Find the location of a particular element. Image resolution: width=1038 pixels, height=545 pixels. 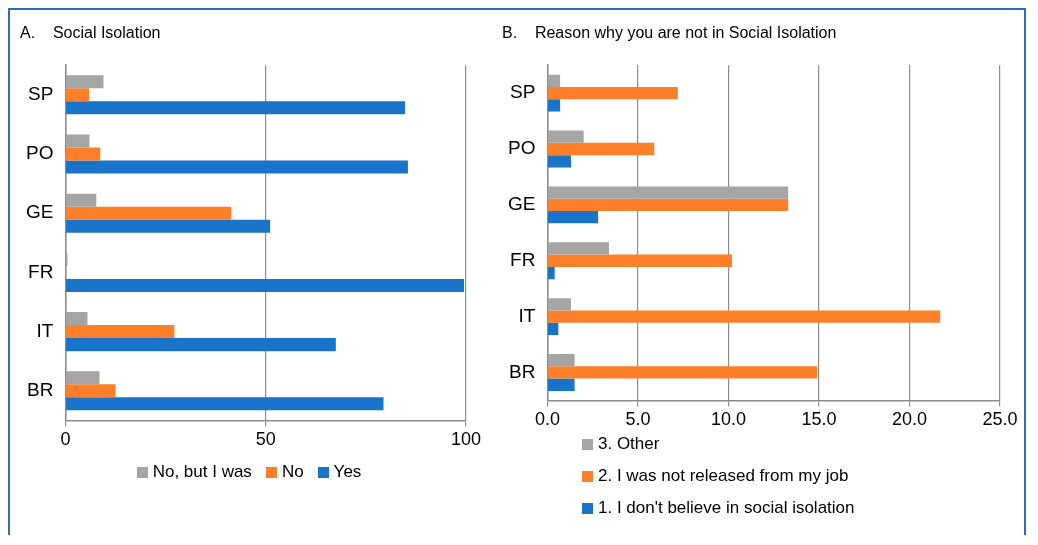

x-tick-label: 50 is located at coordinates (265, 439).